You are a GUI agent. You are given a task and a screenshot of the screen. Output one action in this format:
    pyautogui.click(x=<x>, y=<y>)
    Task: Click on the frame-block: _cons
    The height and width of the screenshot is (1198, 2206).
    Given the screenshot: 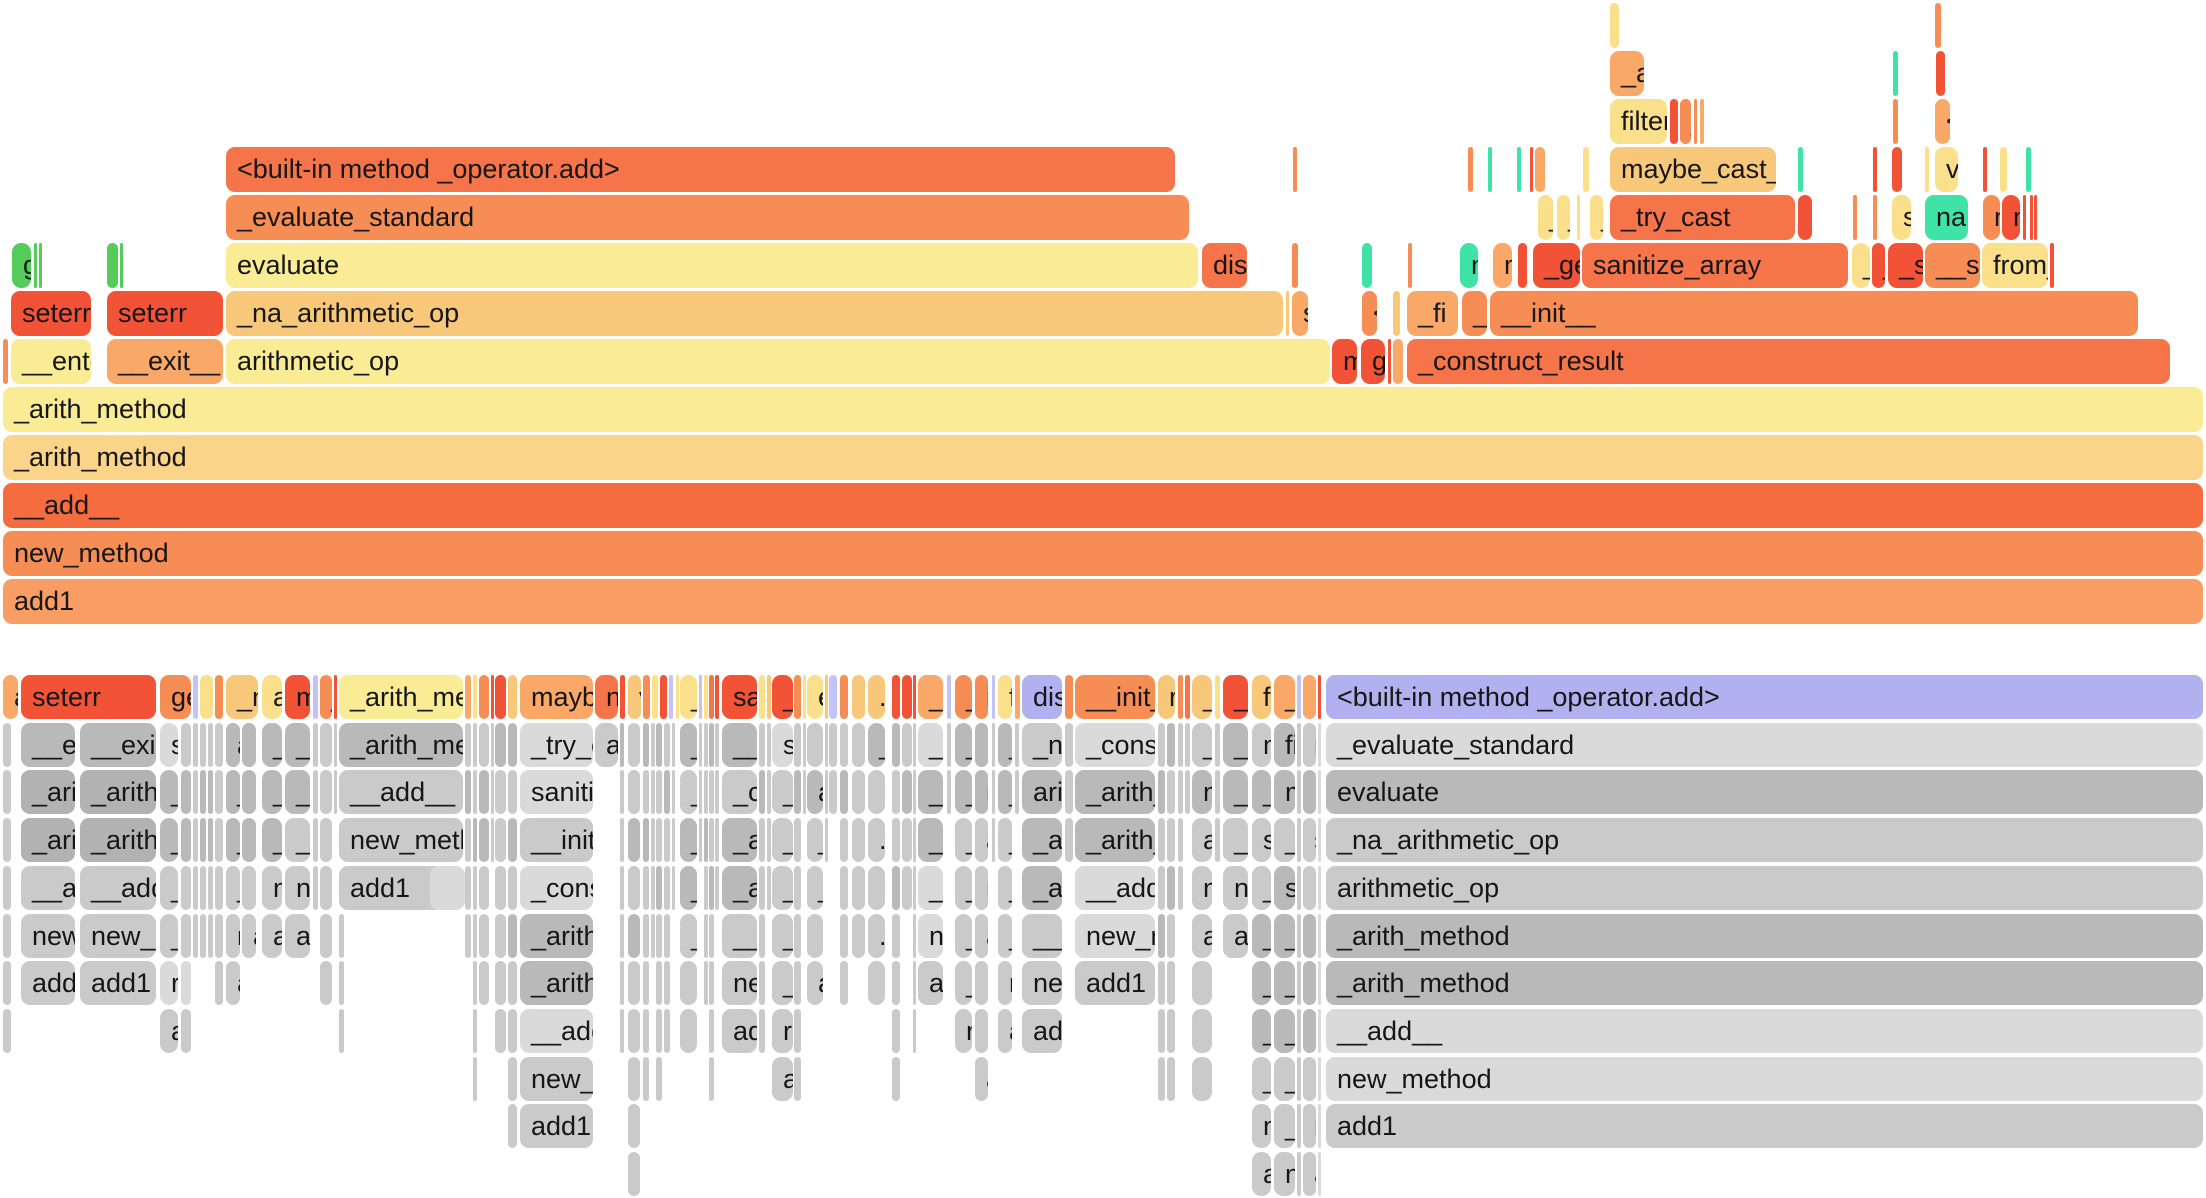 What is the action you would take?
    pyautogui.click(x=556, y=888)
    